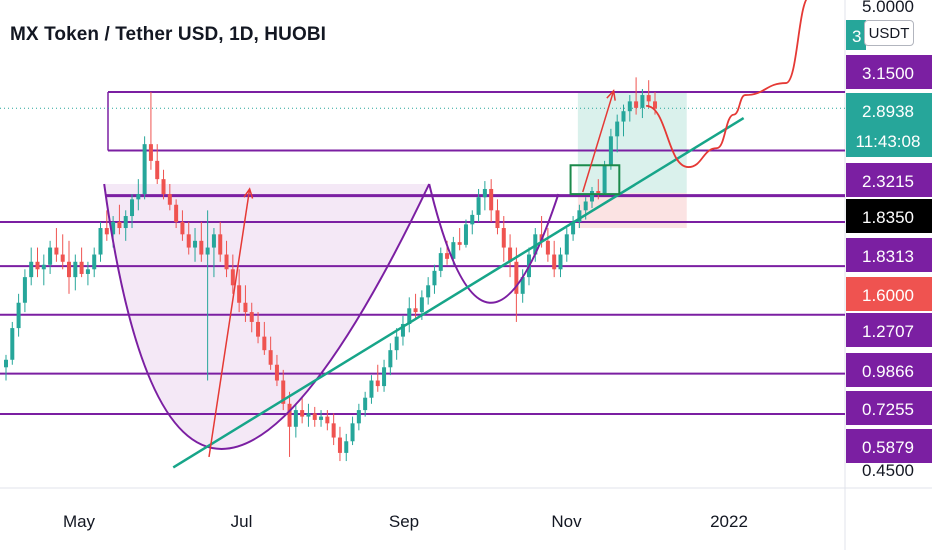  Describe the element at coordinates (729, 521) in the screenshot. I see `x-tick-label: 2022` at that location.